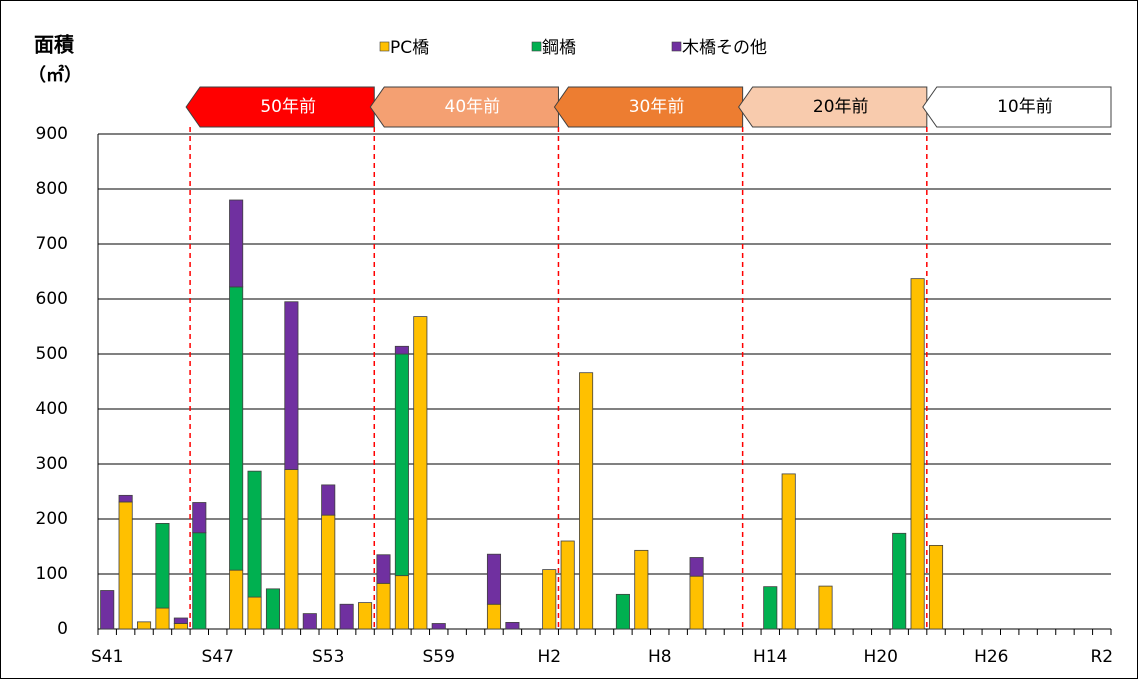 This screenshot has width=1138, height=683. Describe the element at coordinates (217, 657) in the screenshot. I see `x-tick-label: S47` at that location.